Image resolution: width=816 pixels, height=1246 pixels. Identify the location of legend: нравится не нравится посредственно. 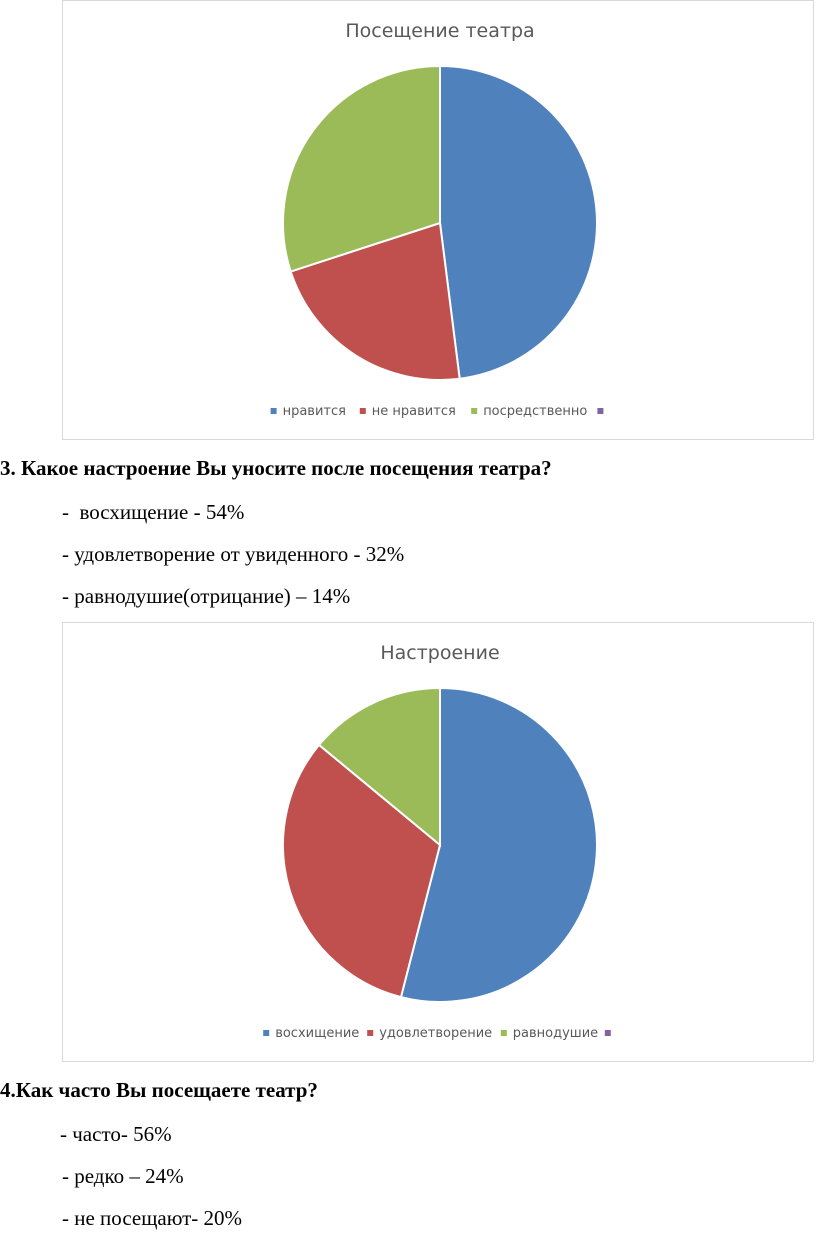
(437, 411).